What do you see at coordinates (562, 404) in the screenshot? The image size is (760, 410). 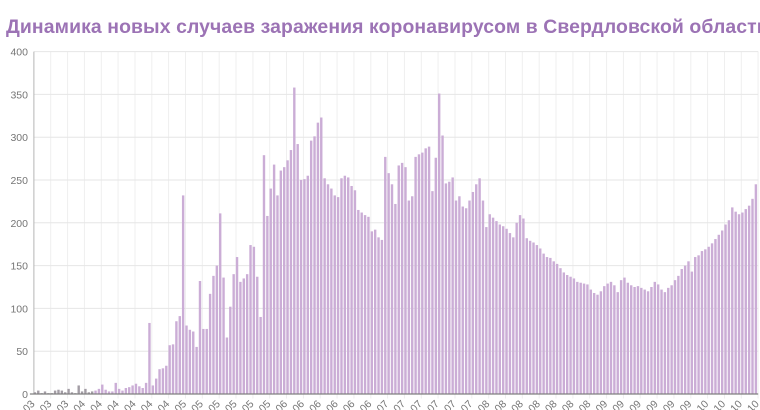 I see `svg-text: 26.08` at bounding box center [562, 404].